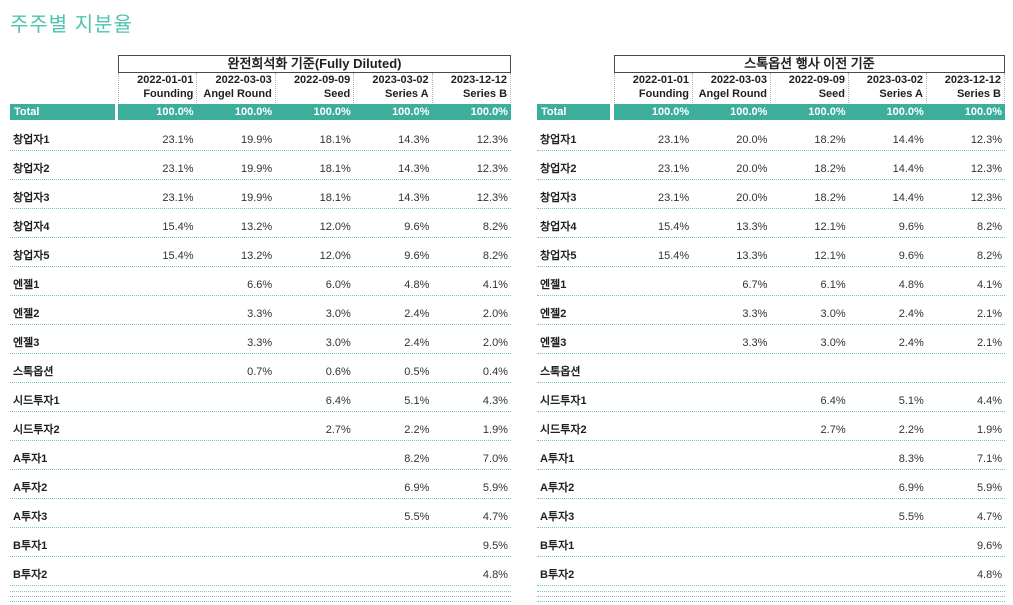  Describe the element at coordinates (558, 227) in the screenshot. I see `row-label: 창업자4` at that location.